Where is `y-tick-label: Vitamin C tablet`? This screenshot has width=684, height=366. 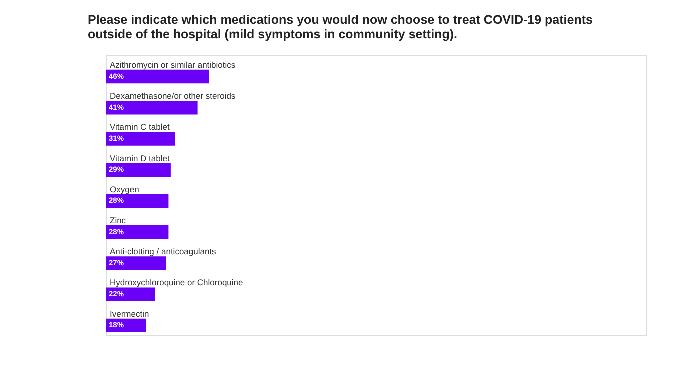
y-tick-label: Vitamin C tablet is located at coordinates (140, 127).